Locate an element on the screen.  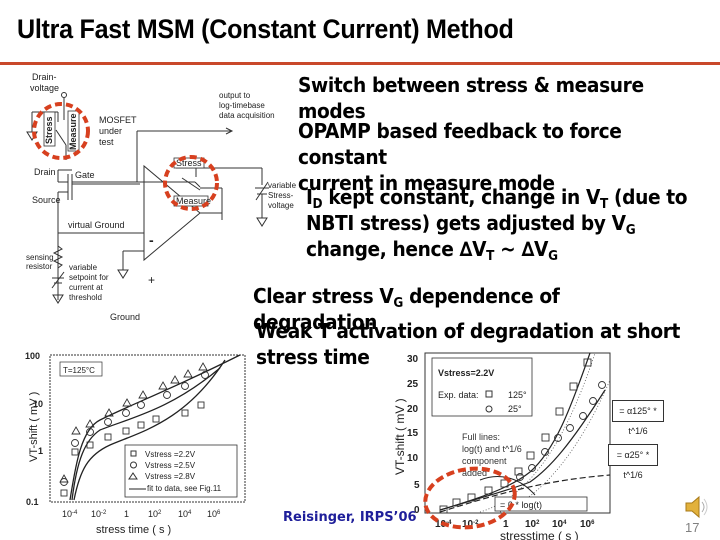
svg-text: Exp. data: is located at coordinates (458, 395).